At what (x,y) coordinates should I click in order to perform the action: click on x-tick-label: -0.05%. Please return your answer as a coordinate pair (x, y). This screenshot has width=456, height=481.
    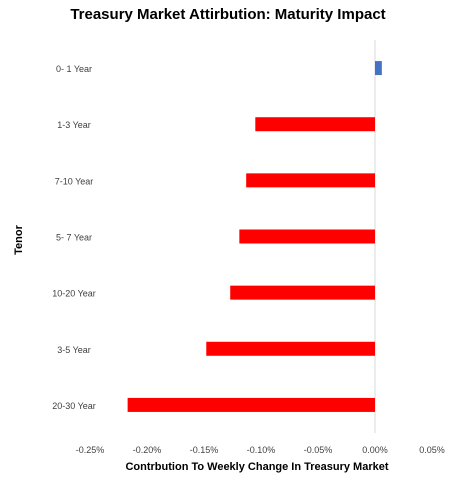
    Looking at the image, I should click on (318, 450).